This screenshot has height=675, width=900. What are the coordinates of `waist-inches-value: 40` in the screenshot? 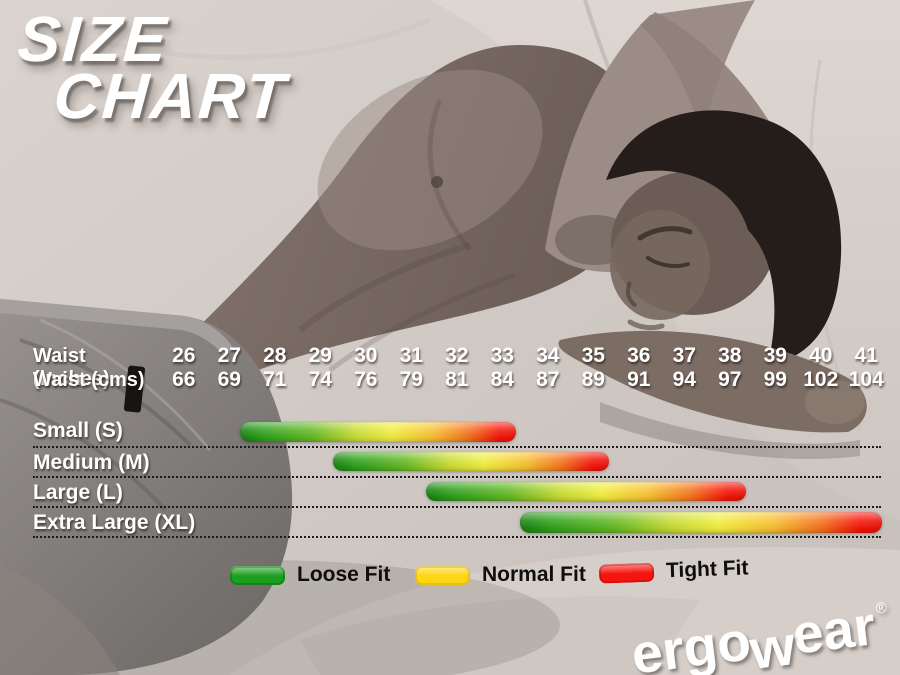 It's located at (821, 355).